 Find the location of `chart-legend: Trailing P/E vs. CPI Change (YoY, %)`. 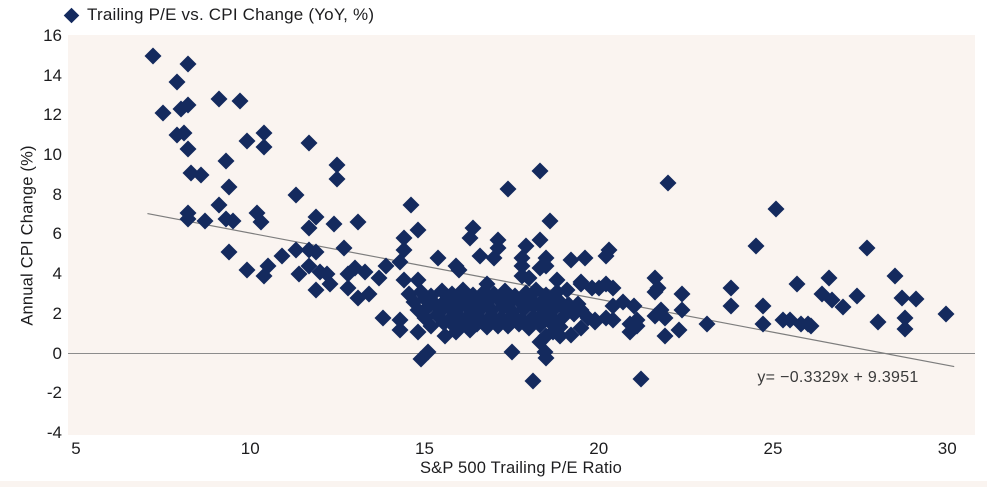

chart-legend: Trailing P/E vs. CPI Change (YoY, %) is located at coordinates (219, 15).